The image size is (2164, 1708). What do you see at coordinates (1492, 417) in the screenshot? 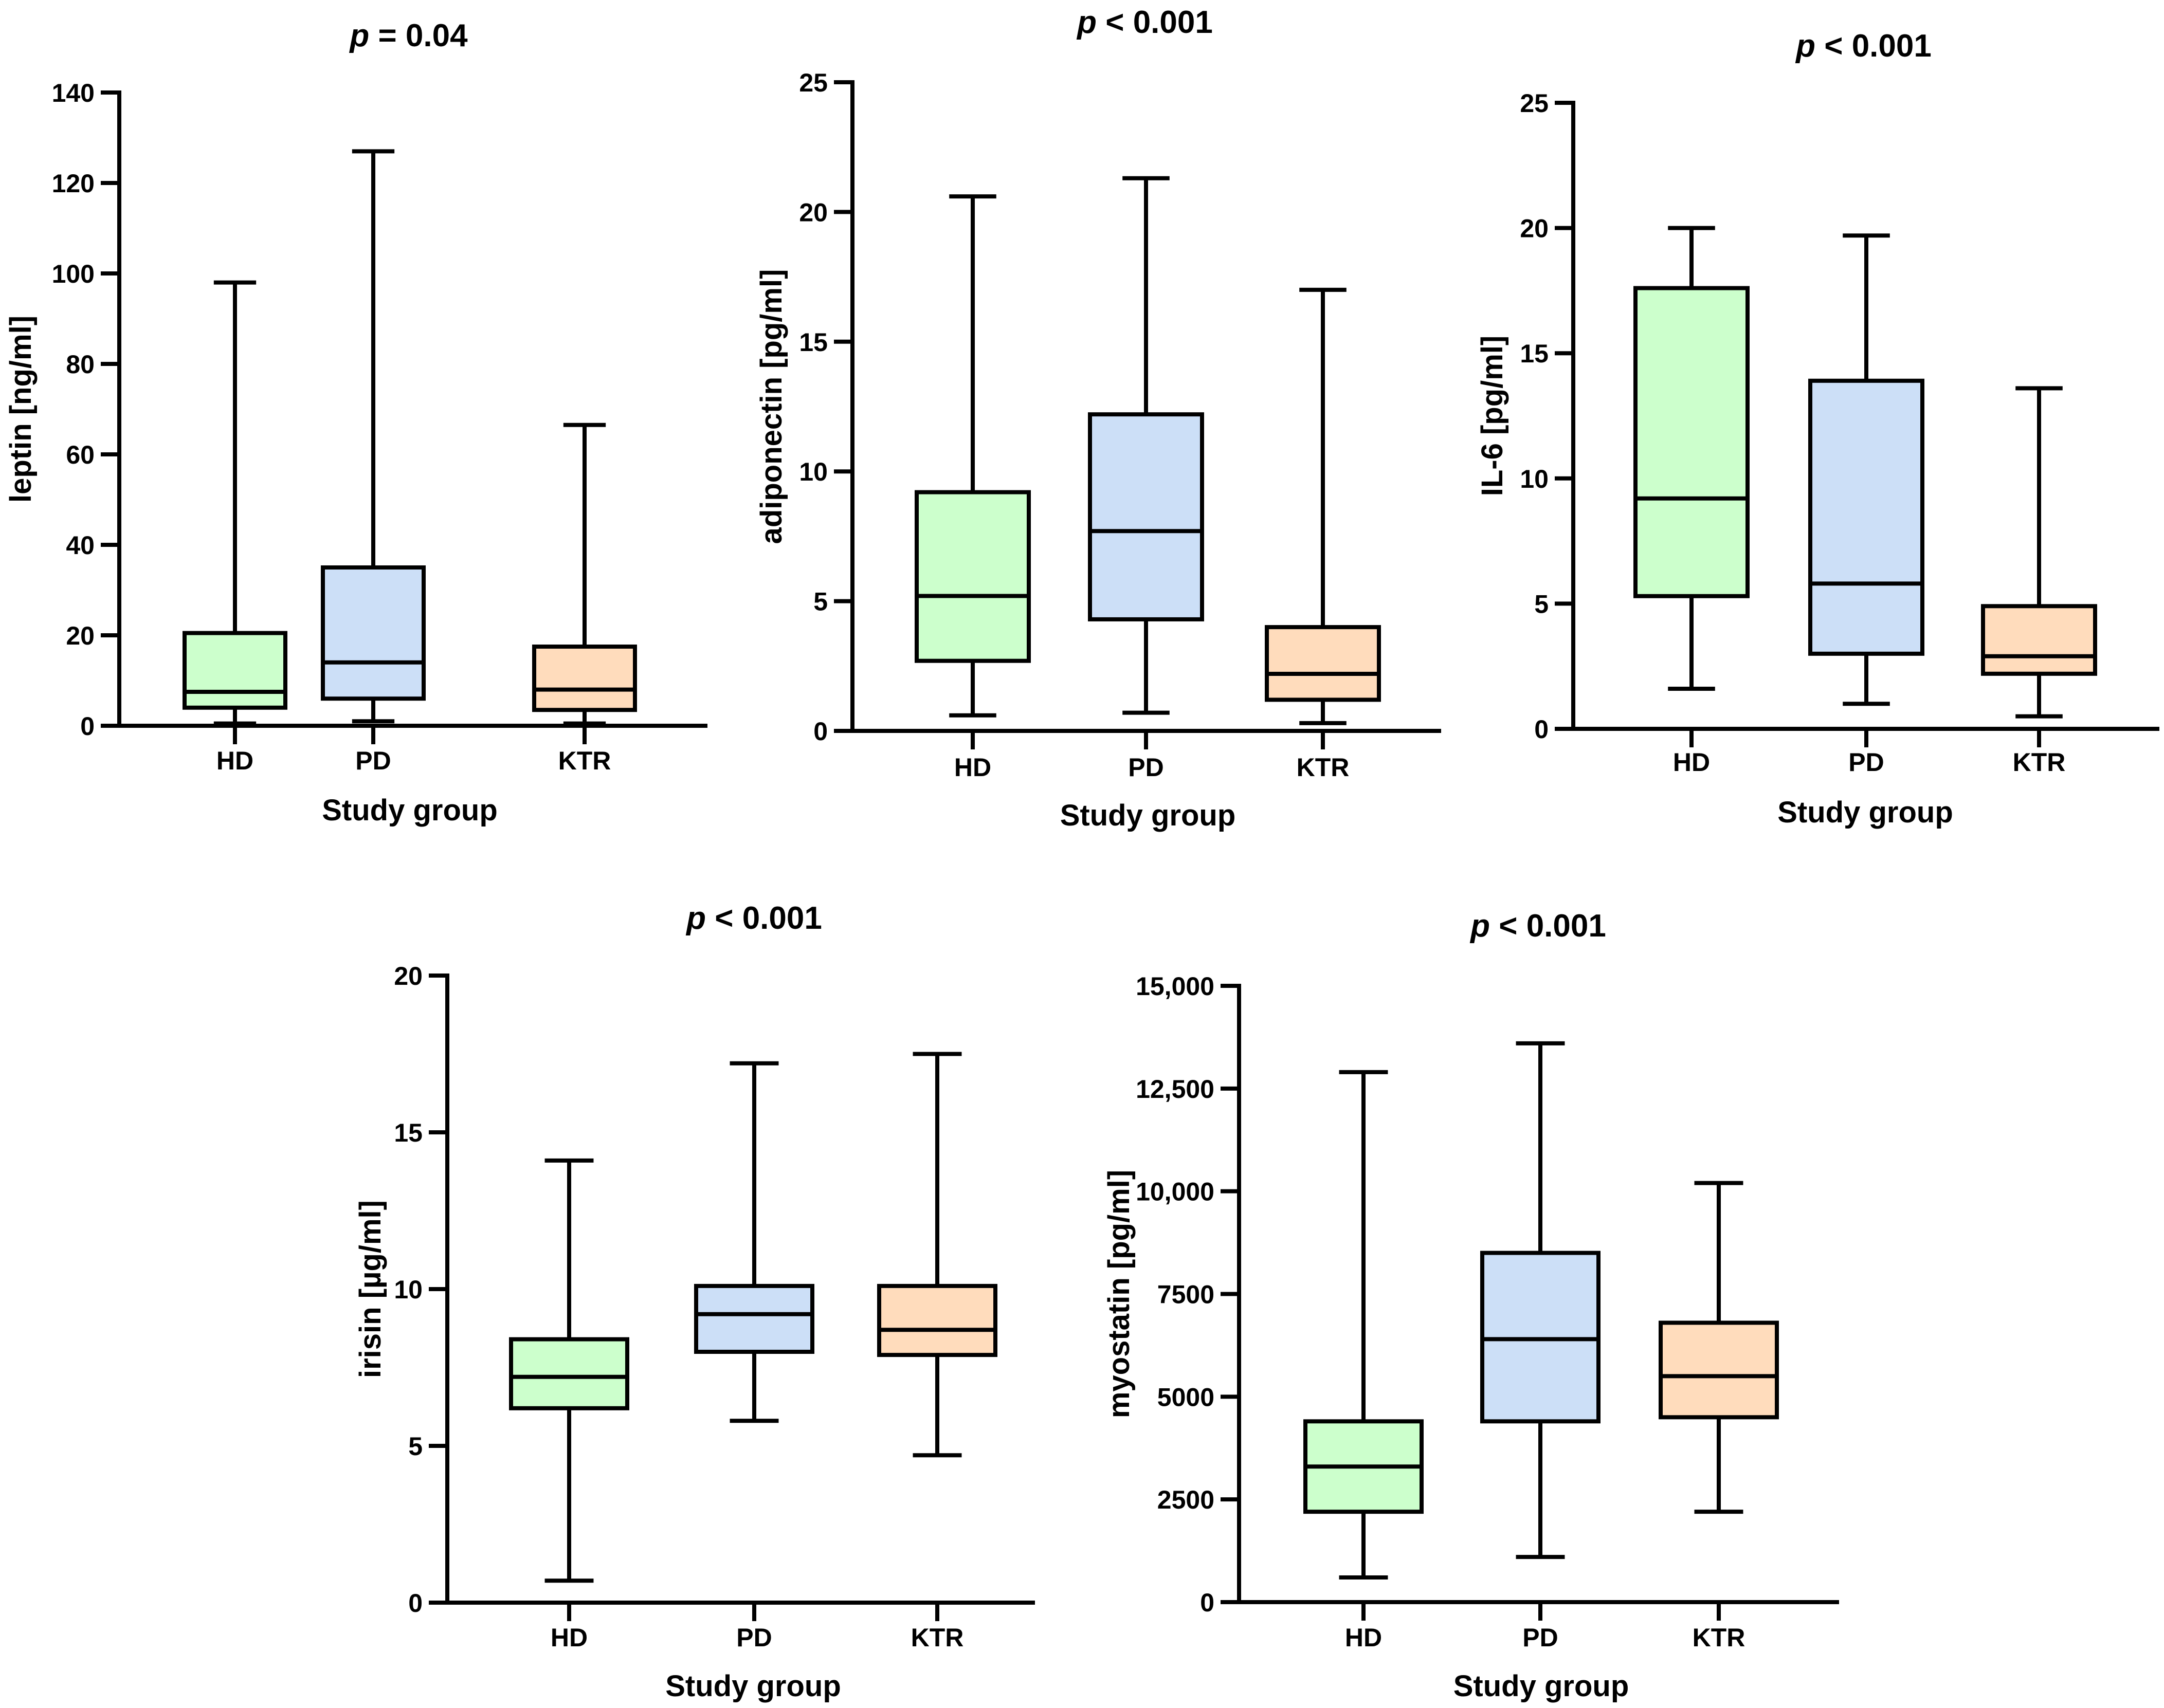
I see `y-axis-label: IL-6 [pg/ml]` at bounding box center [1492, 417].